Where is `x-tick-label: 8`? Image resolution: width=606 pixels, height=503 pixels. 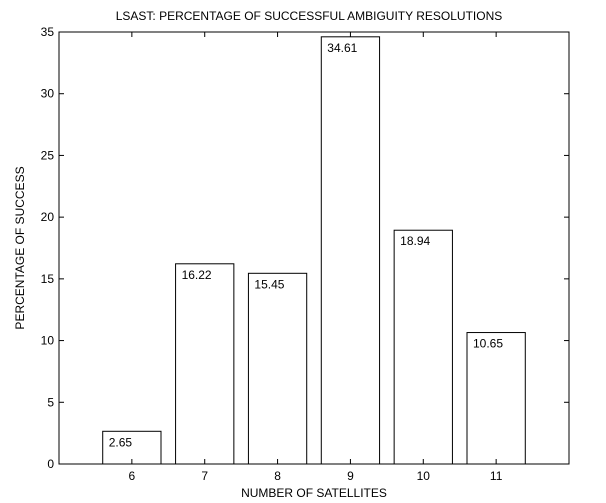 x-tick-label: 8 is located at coordinates (277, 476).